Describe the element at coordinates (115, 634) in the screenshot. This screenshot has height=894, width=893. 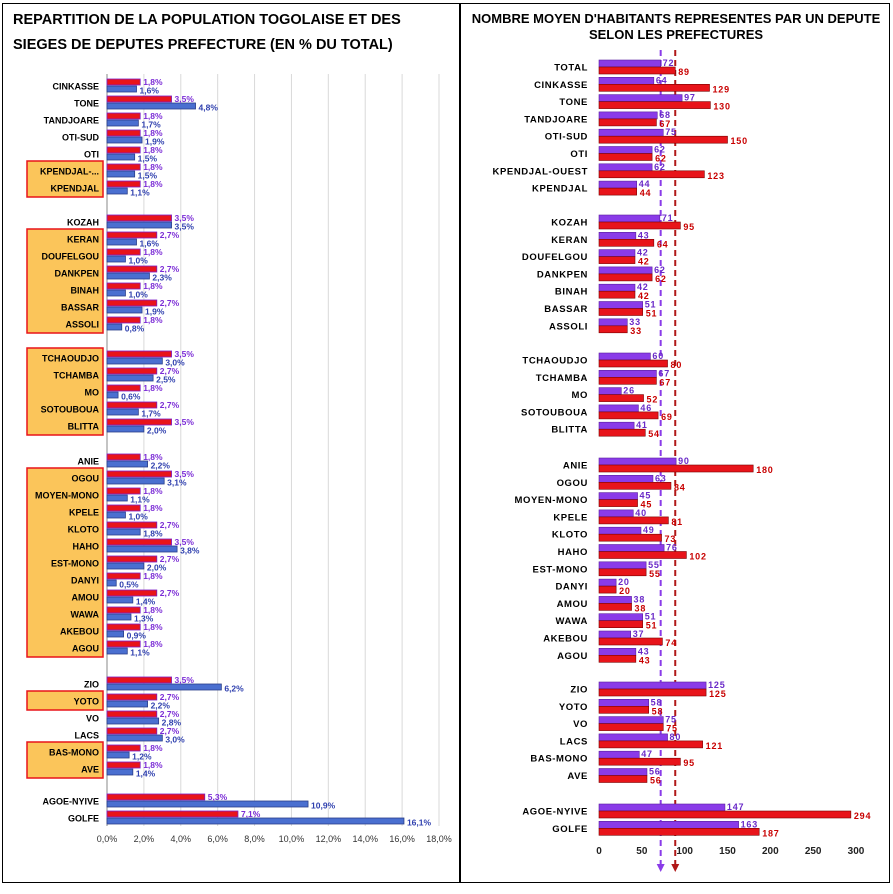
I see `left-population-bar-akebou` at that location.